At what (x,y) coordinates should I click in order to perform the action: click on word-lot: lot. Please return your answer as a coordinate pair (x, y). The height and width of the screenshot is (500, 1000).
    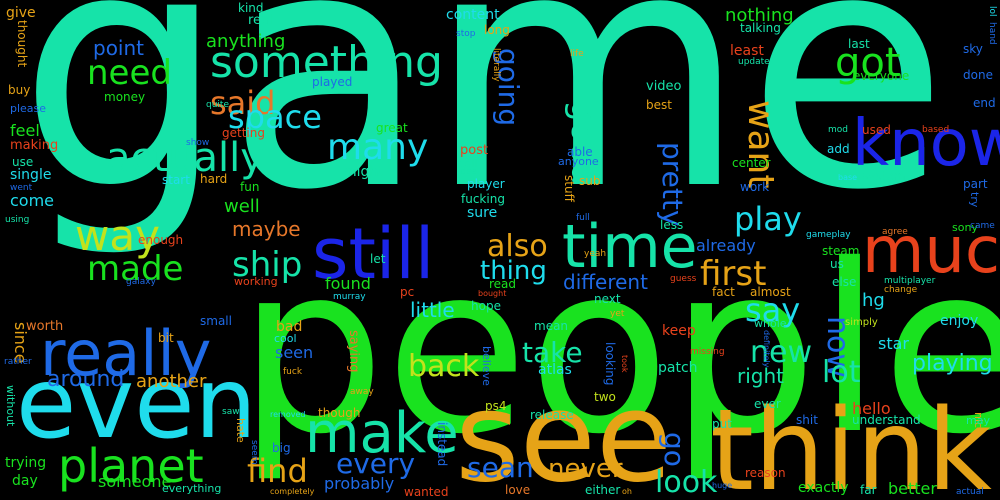
    Looking at the image, I should click on (841, 372).